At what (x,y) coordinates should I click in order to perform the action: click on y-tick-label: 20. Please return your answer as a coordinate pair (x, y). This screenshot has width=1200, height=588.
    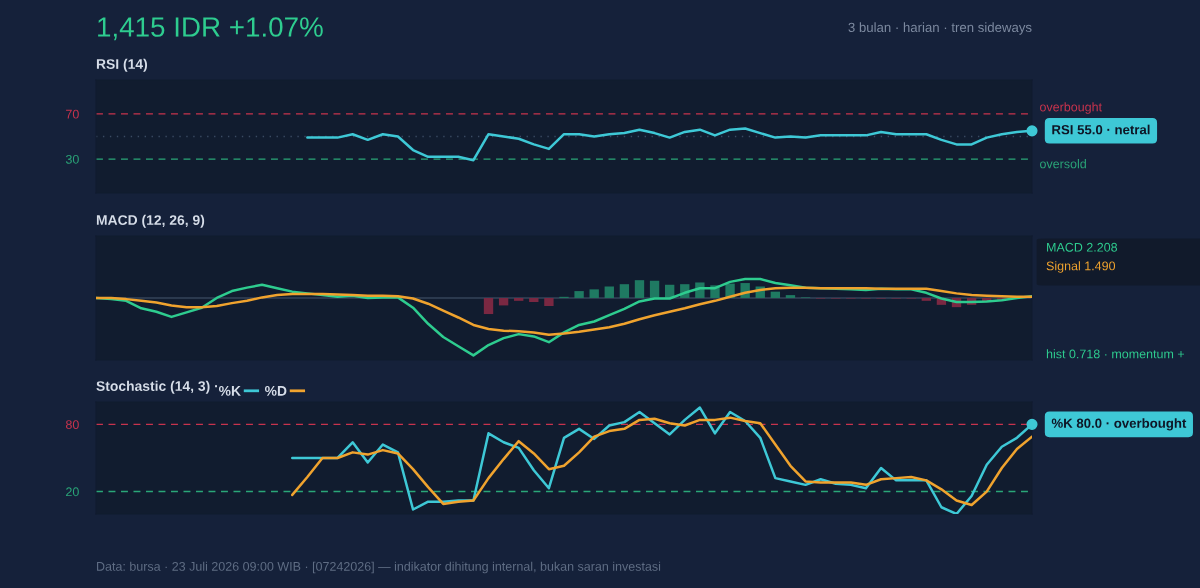
    Looking at the image, I should click on (72, 492).